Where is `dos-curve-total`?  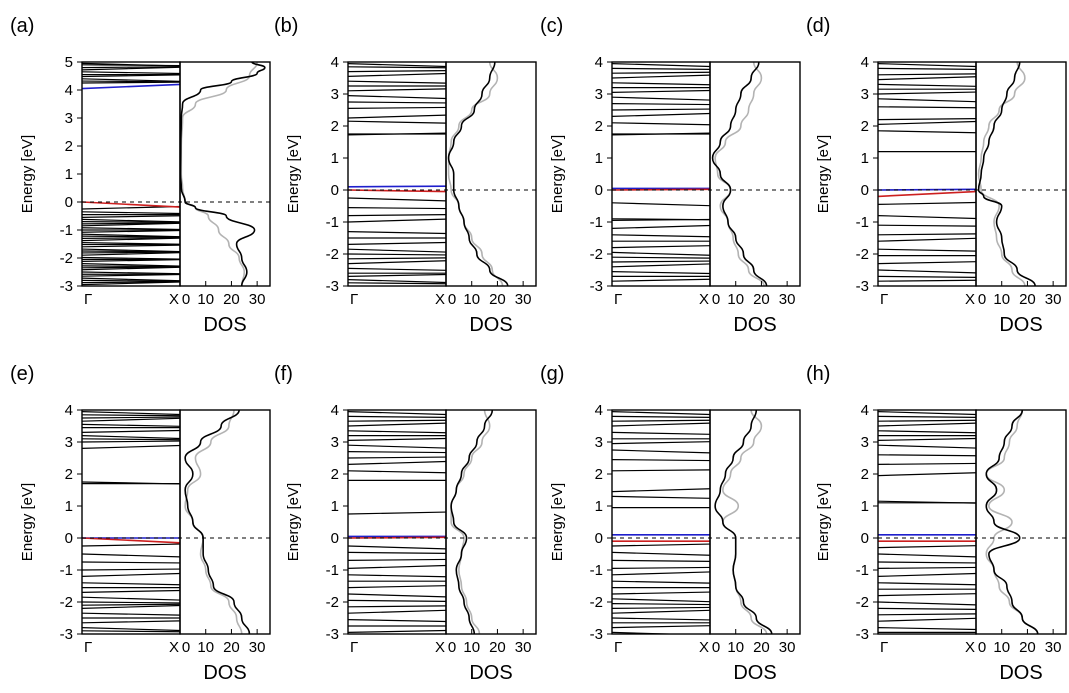
dos-curve-total is located at coordinates (1006, 174).